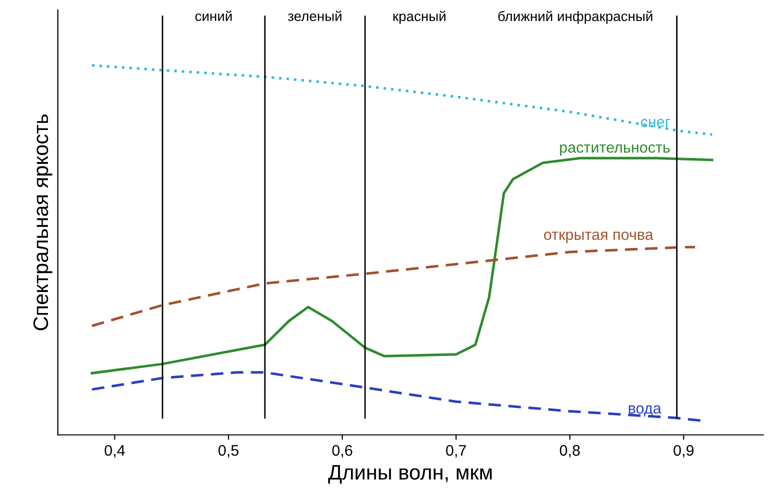 This screenshot has height=497, width=771. What do you see at coordinates (575, 17) in the screenshot?
I see `text: ближний инфракрасный` at bounding box center [575, 17].